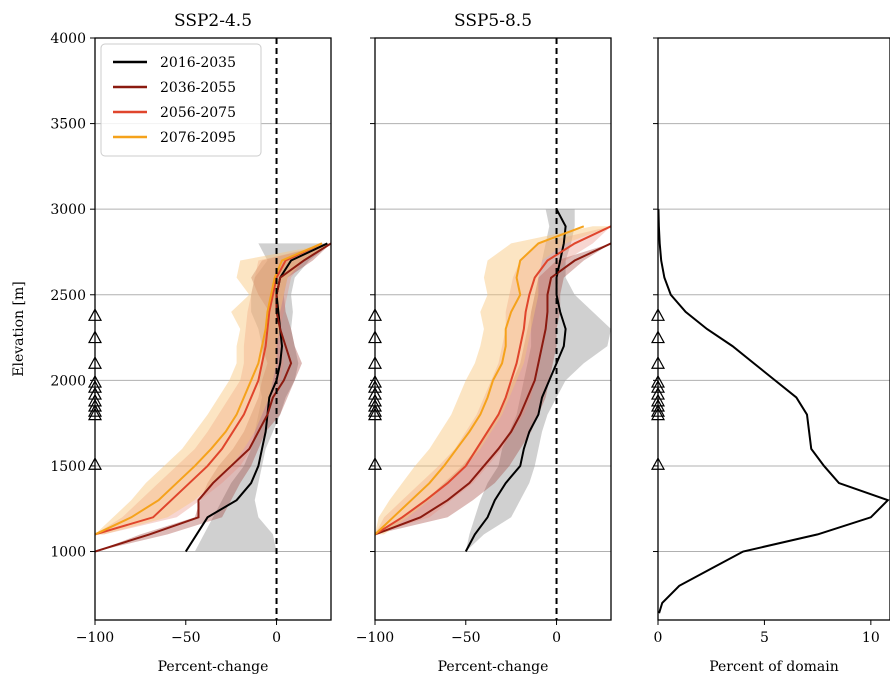 The height and width of the screenshot is (680, 890). I want to click on legend-label: 2056-2075, so click(198, 113).